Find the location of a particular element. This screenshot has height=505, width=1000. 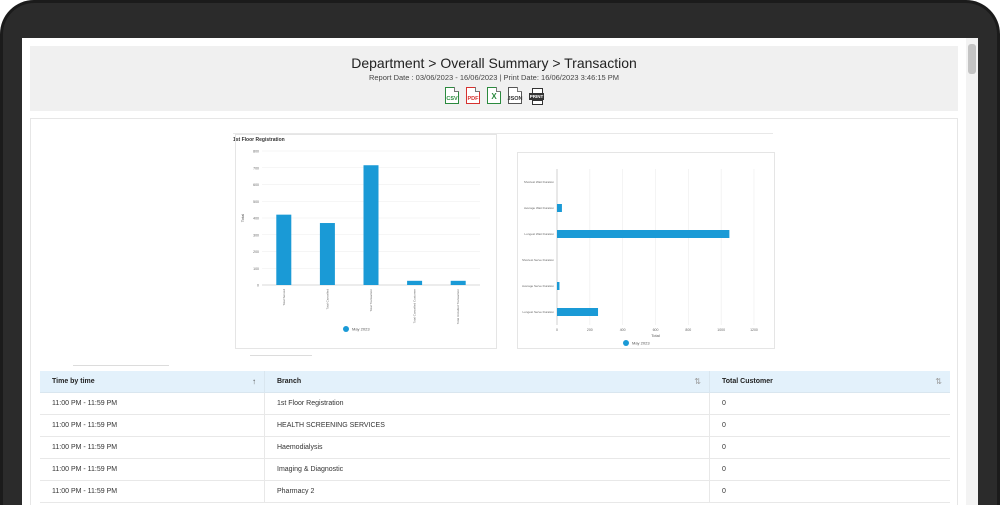

x-tick-label: 1000 is located at coordinates (721, 330).